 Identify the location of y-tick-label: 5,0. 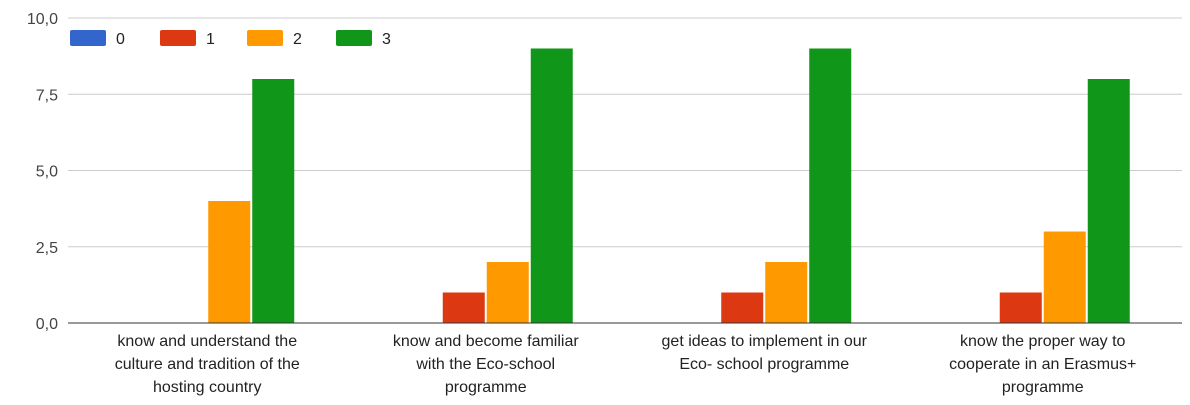
(47, 172).